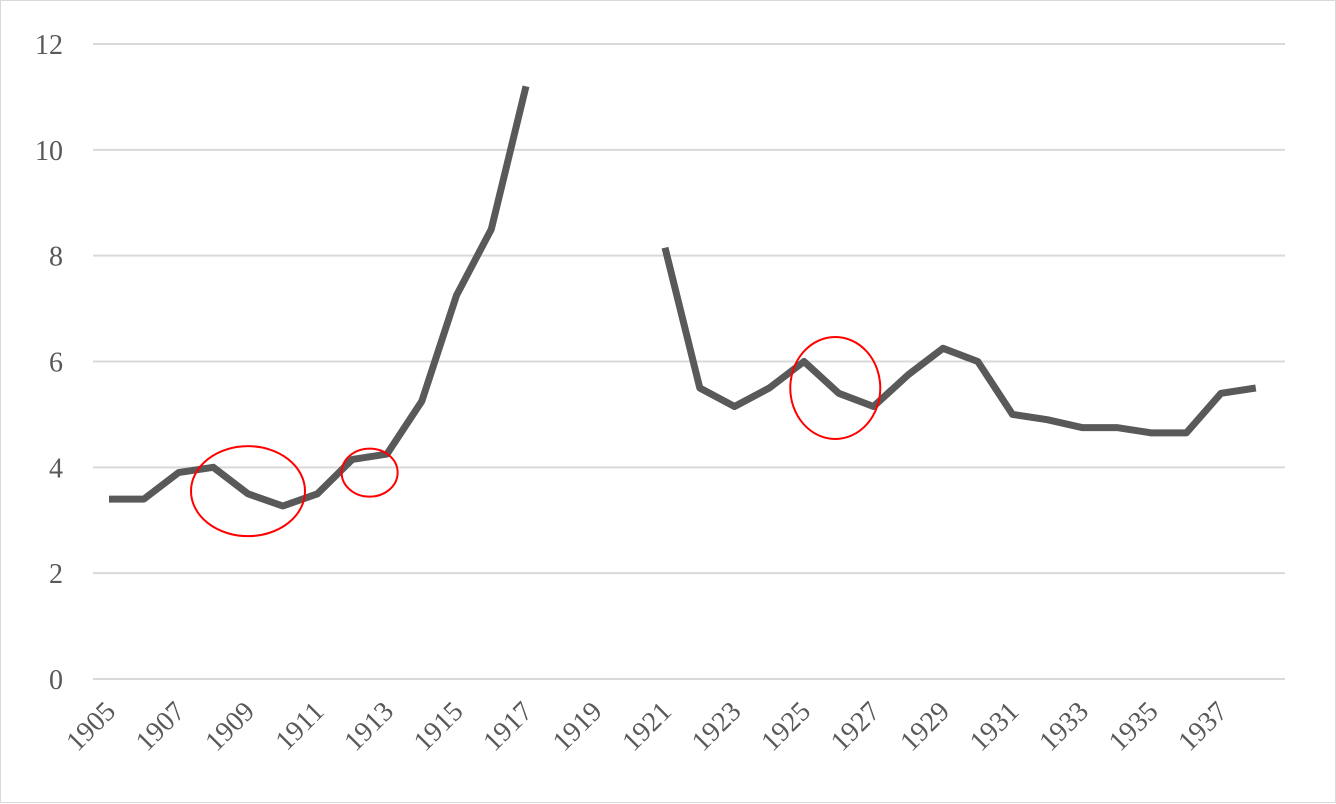 The width and height of the screenshot is (1336, 804). I want to click on x-tick-label: 1905, so click(91, 727).